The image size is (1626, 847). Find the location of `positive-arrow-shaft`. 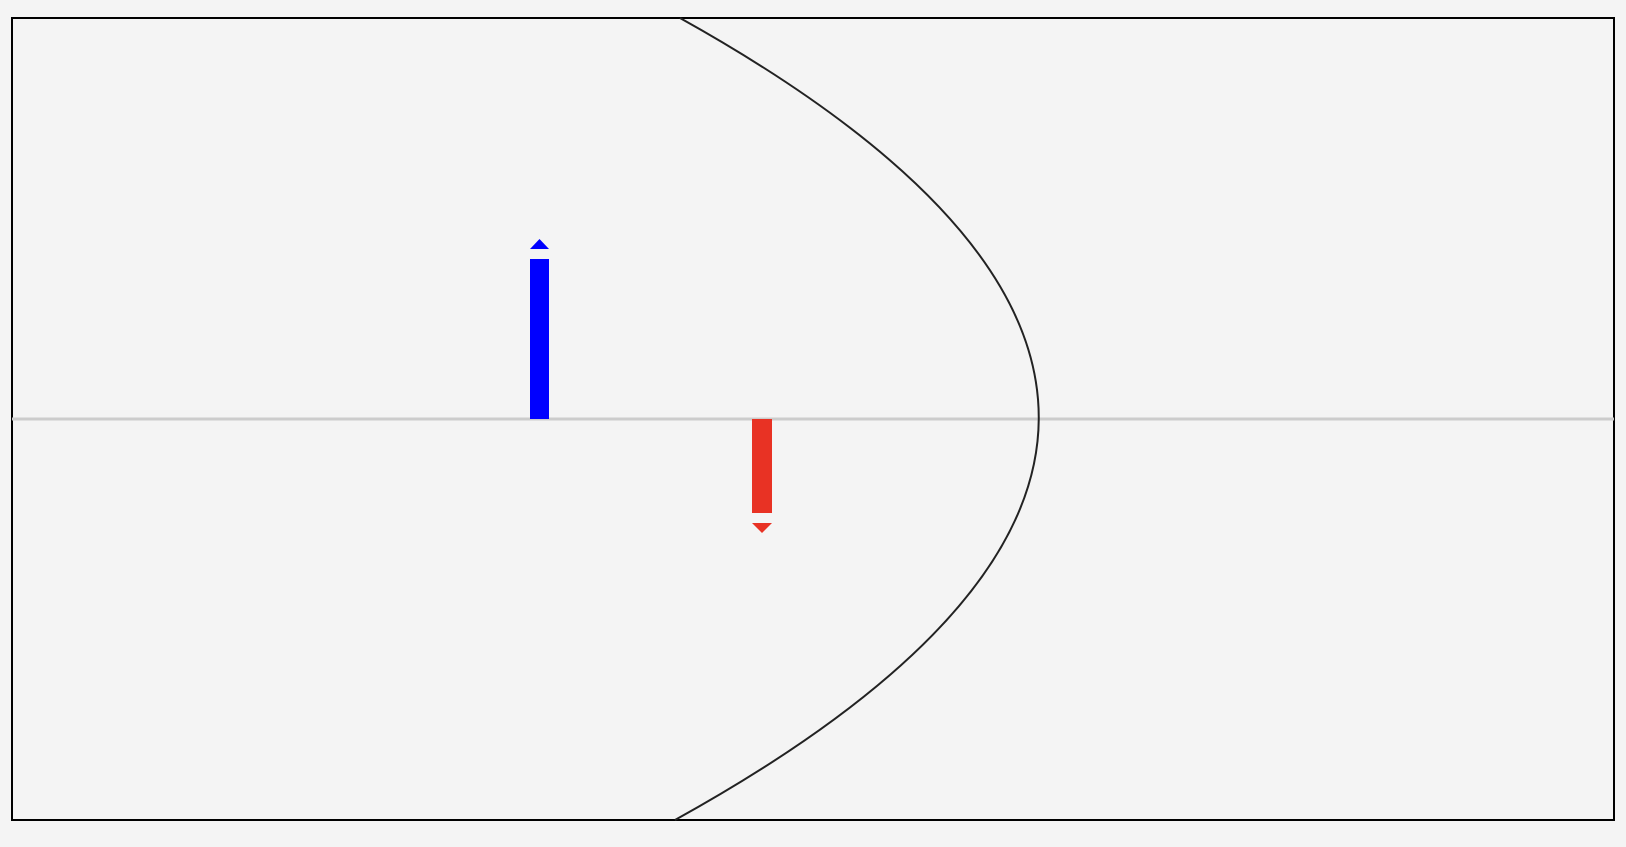

positive-arrow-shaft is located at coordinates (539, 339).